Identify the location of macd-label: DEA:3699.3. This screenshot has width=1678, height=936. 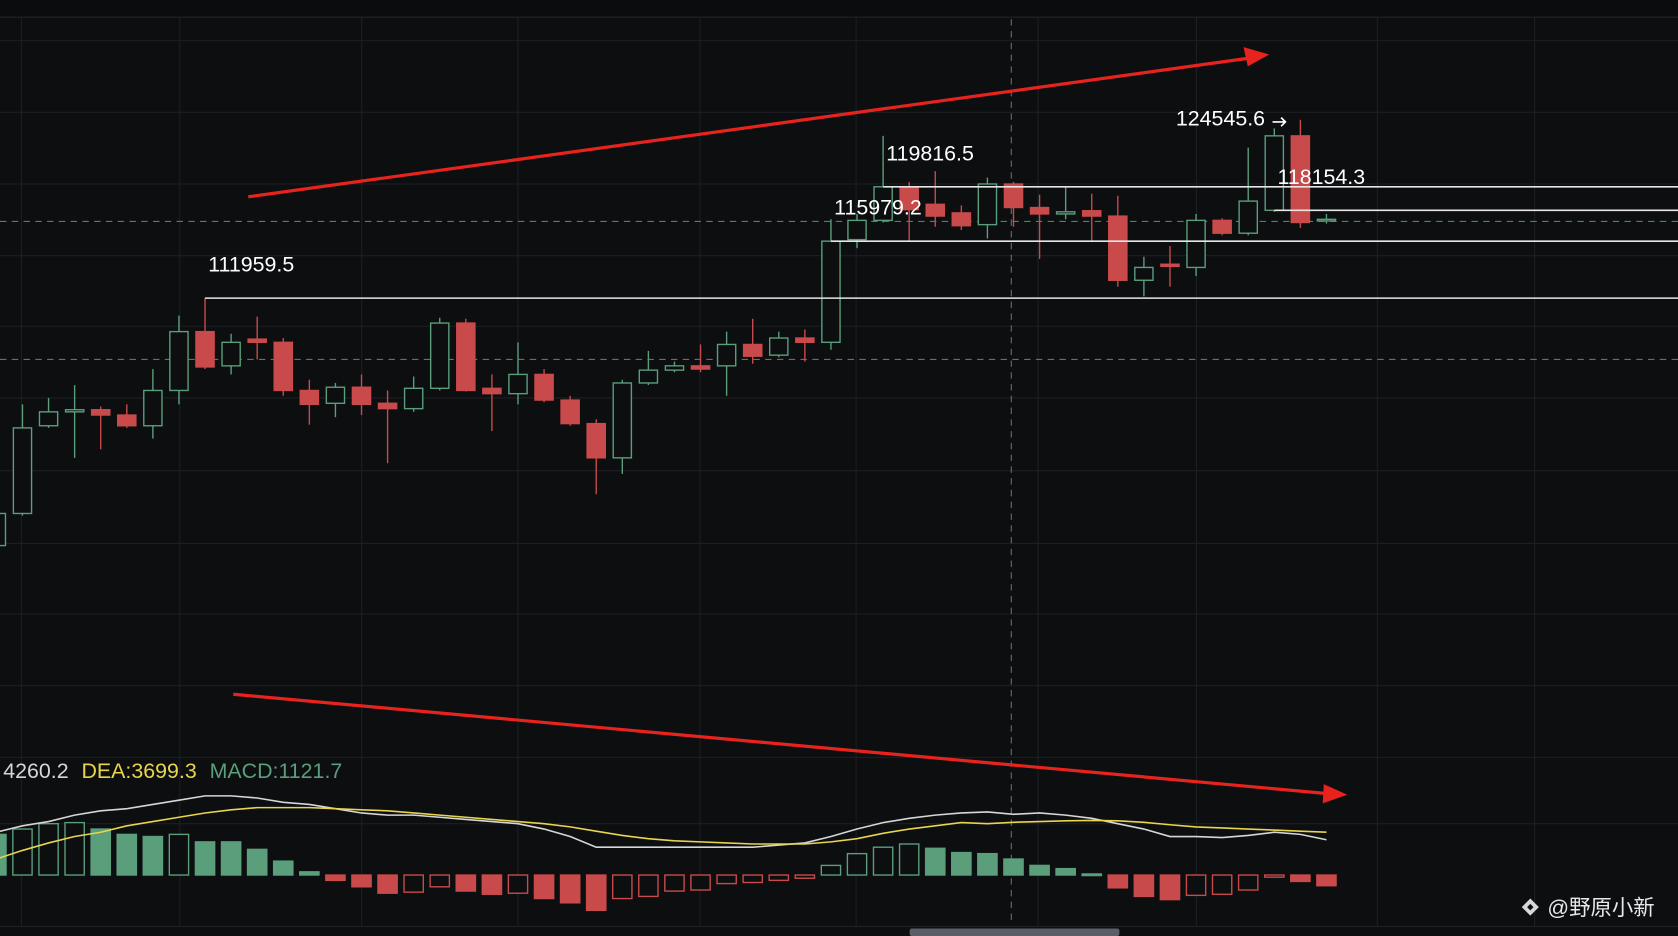
(138, 771).